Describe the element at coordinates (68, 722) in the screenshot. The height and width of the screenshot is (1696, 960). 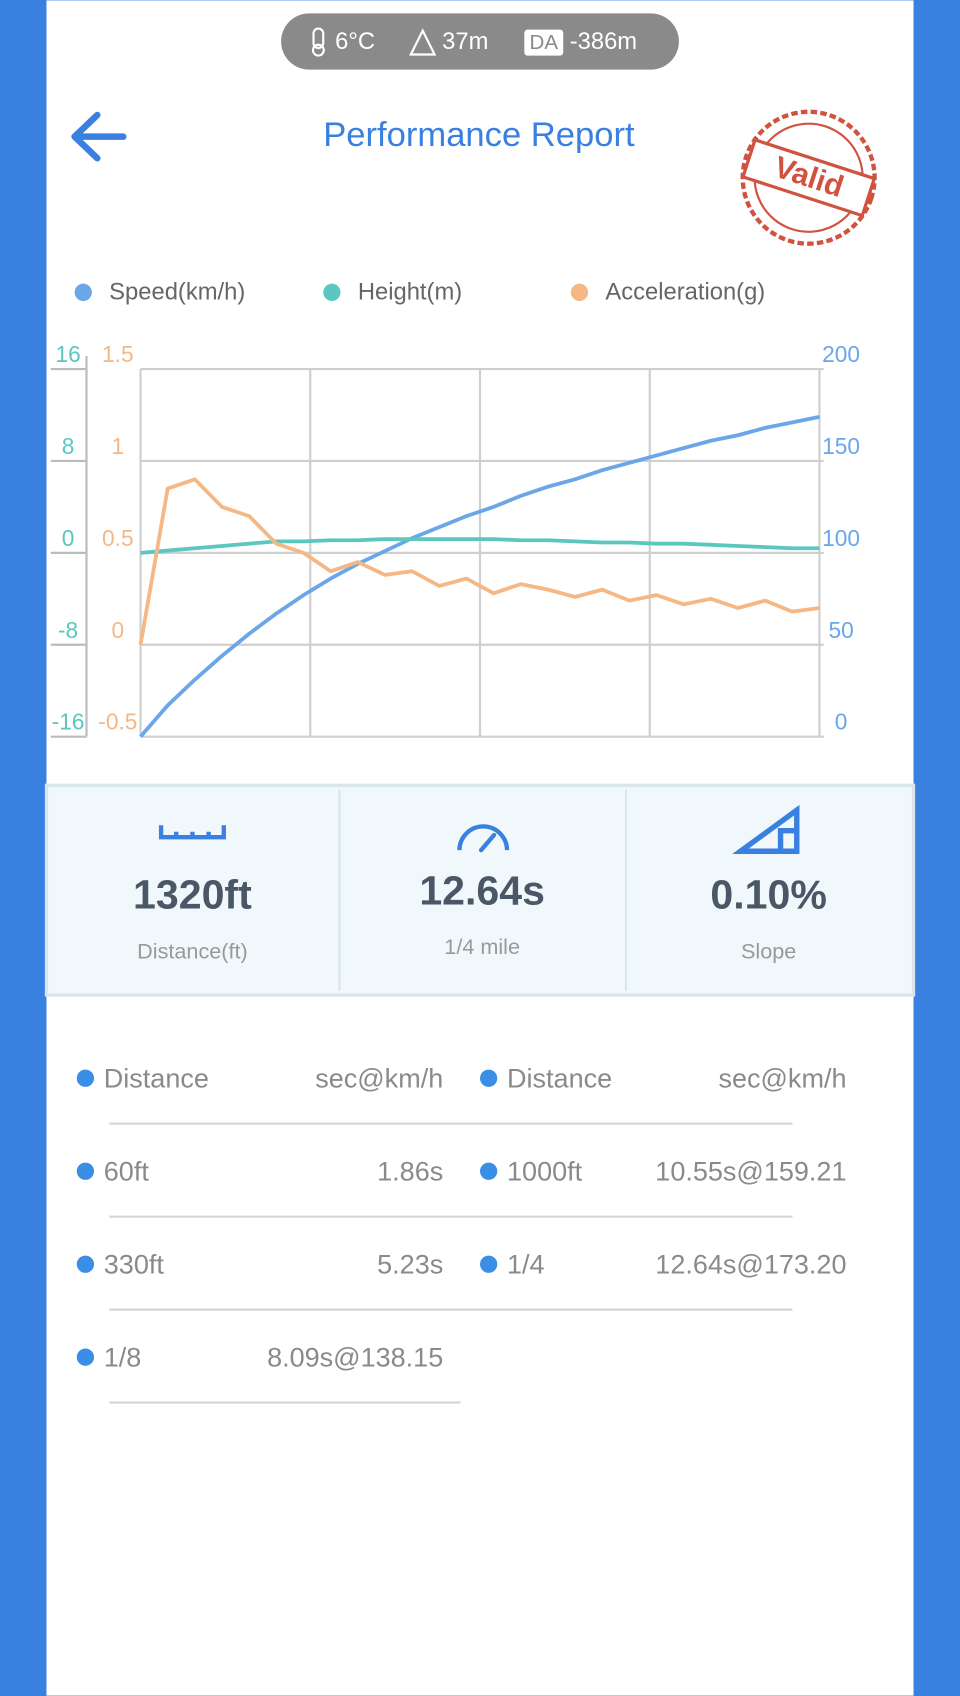
I see `y3-tick-label: -16` at that location.